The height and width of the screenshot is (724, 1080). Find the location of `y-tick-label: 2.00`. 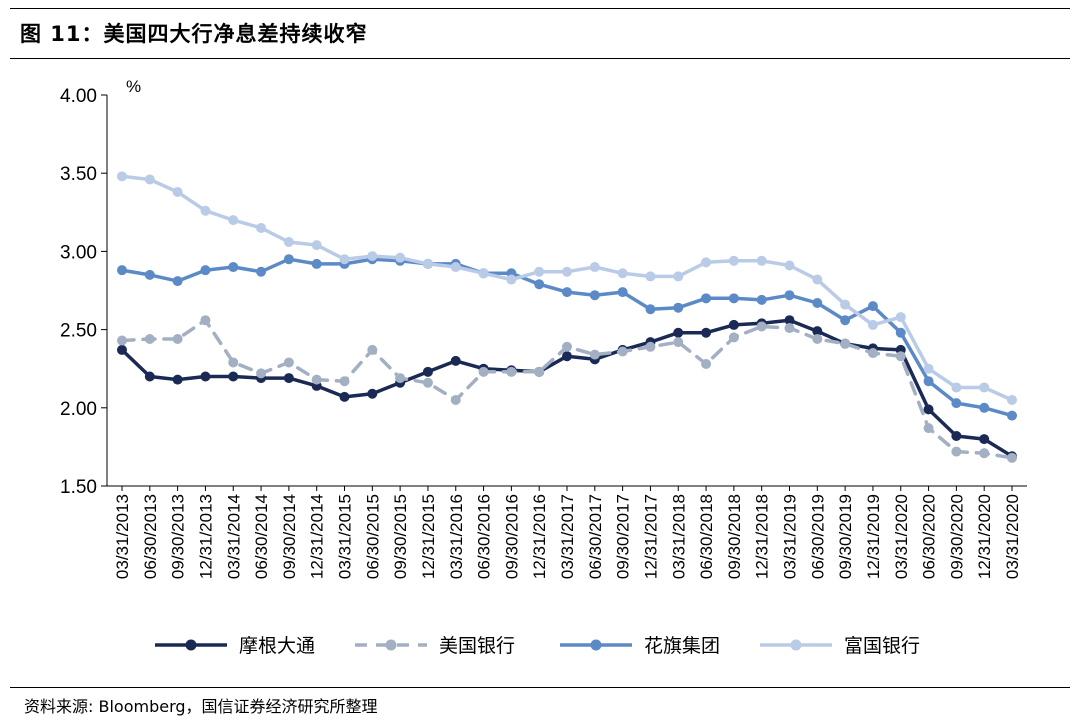

y-tick-label: 2.00 is located at coordinates (78, 409).